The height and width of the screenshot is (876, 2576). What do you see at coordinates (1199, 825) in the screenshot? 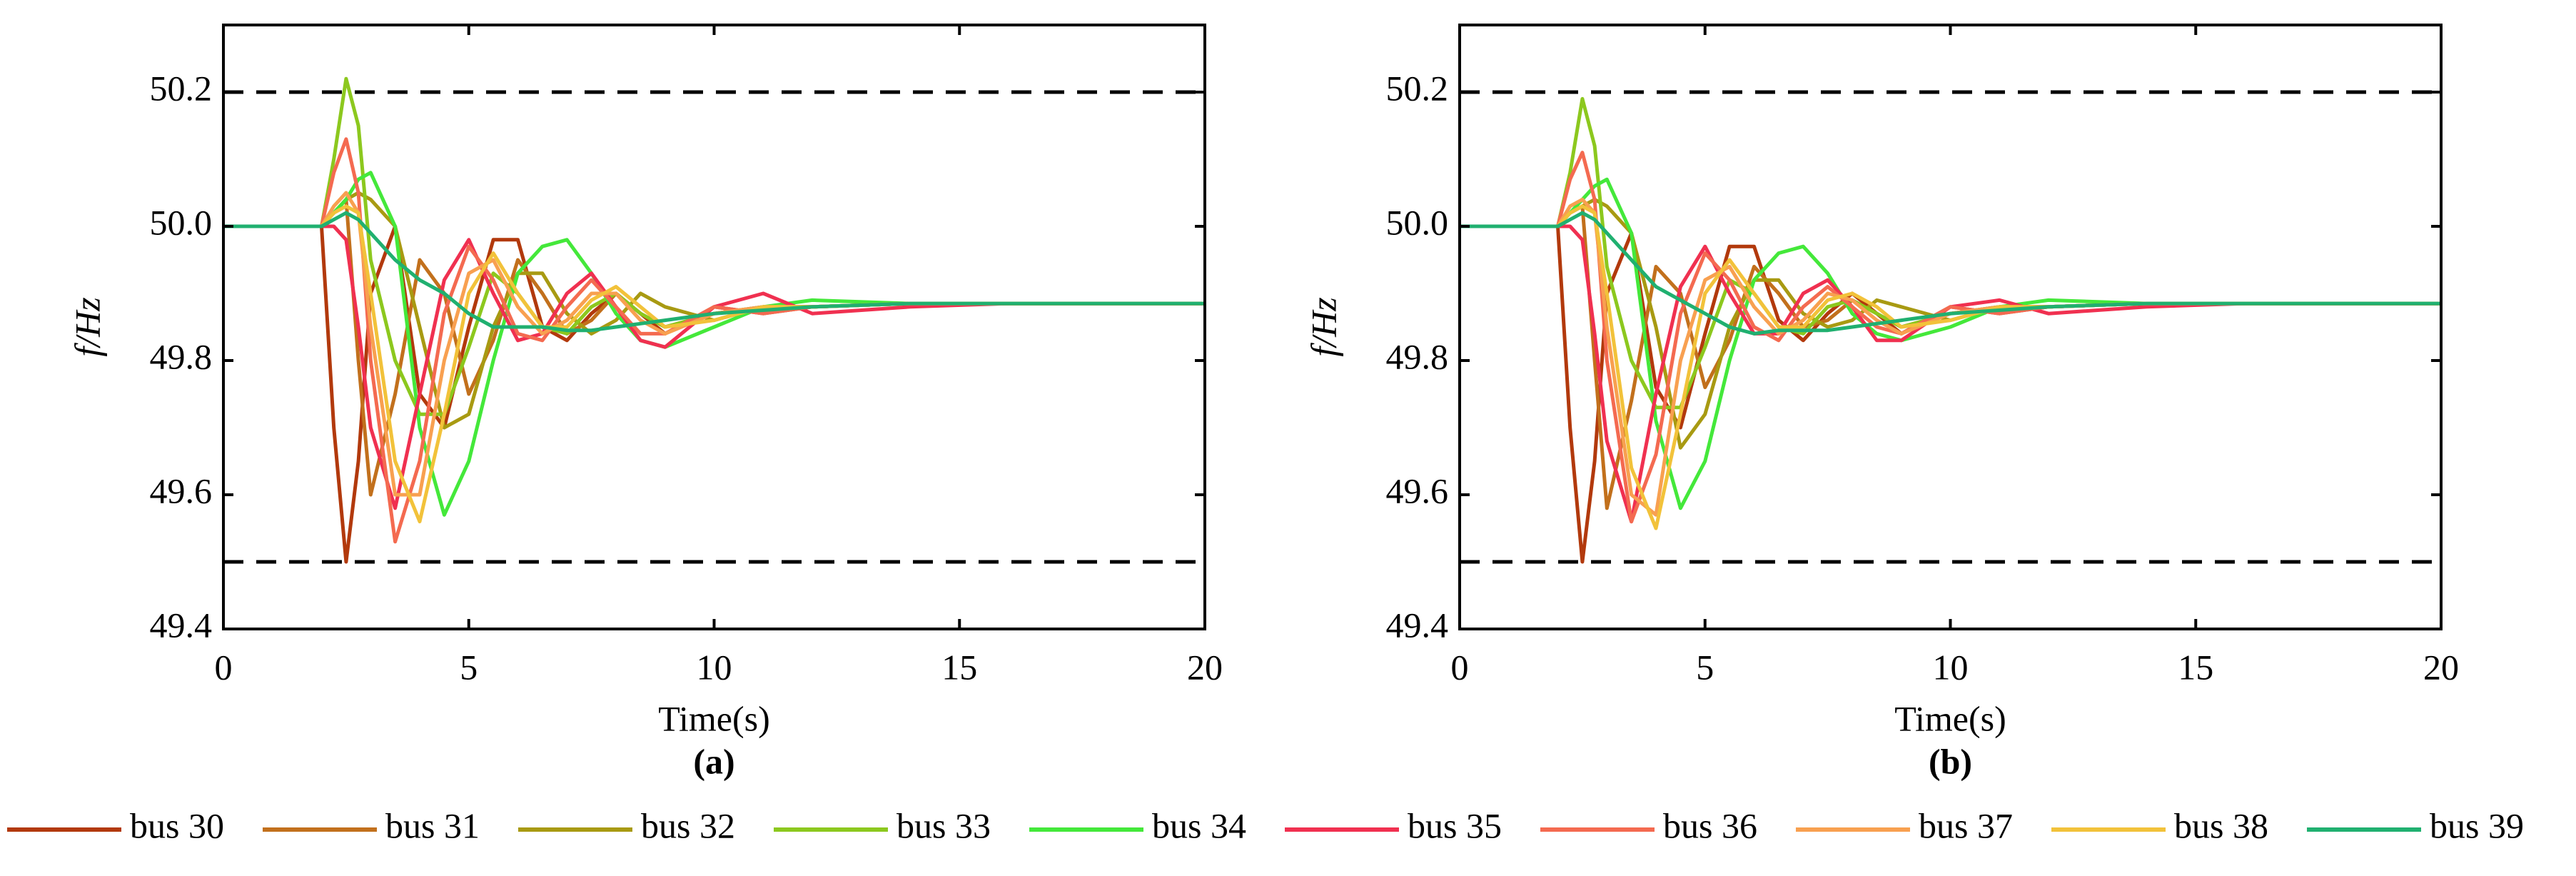
I see `legend-label: bus 34` at bounding box center [1199, 825].